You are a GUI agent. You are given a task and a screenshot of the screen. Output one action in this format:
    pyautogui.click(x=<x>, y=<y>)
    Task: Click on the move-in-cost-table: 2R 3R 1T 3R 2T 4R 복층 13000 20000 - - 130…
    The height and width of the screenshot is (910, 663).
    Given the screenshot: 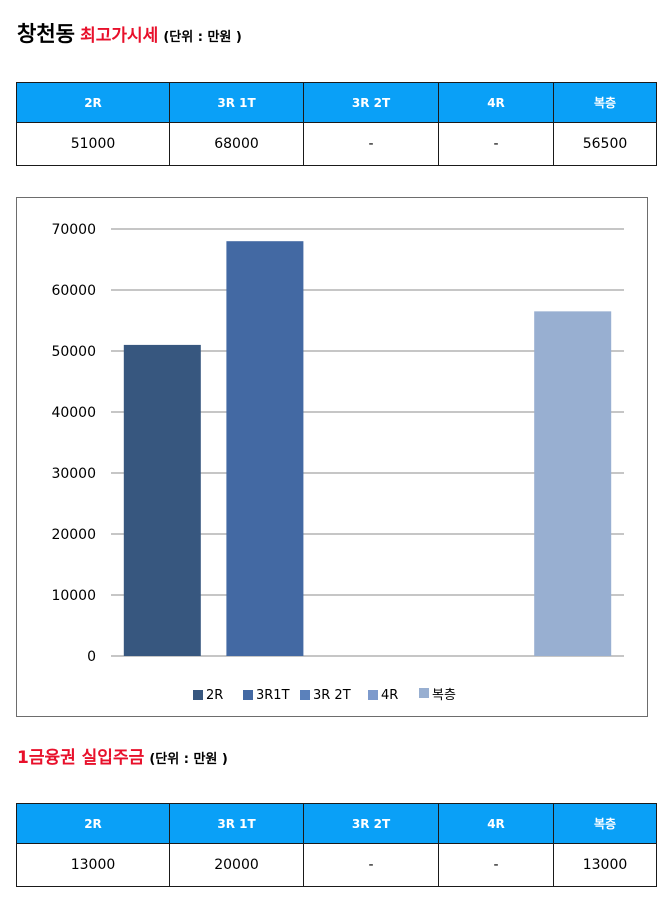 What is the action you would take?
    pyautogui.click(x=336, y=845)
    